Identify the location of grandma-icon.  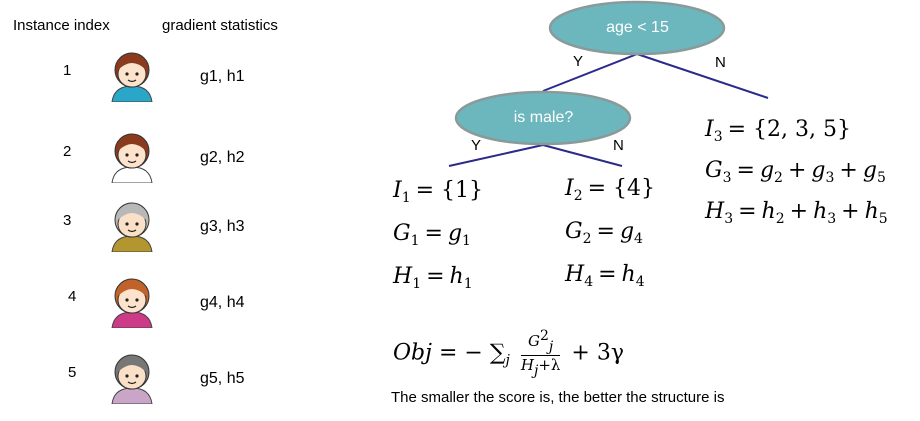
(132, 379).